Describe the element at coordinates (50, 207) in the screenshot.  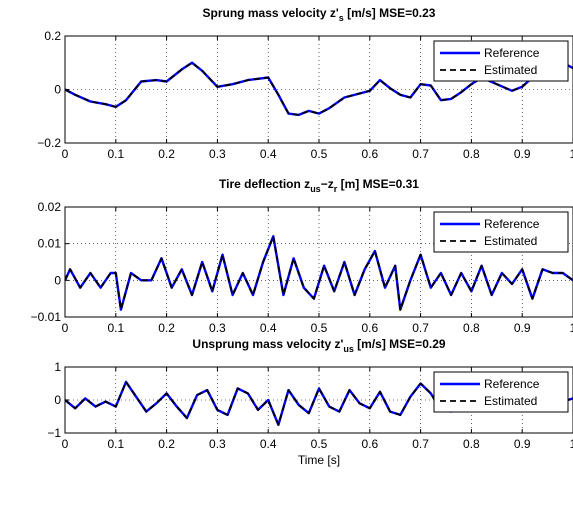
I see `y-tick-label: 0.02` at that location.